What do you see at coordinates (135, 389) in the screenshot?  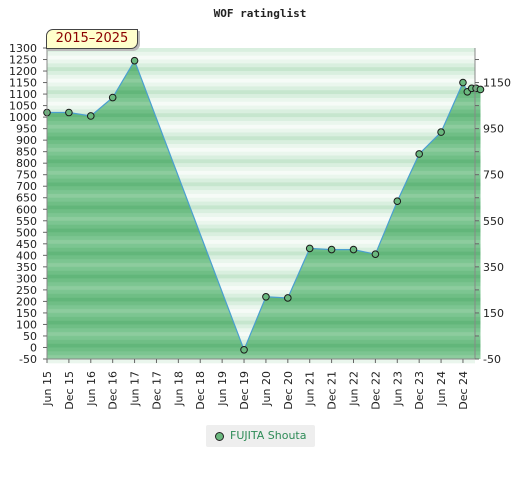 I see `x-tick-label: Jun 17` at bounding box center [135, 389].